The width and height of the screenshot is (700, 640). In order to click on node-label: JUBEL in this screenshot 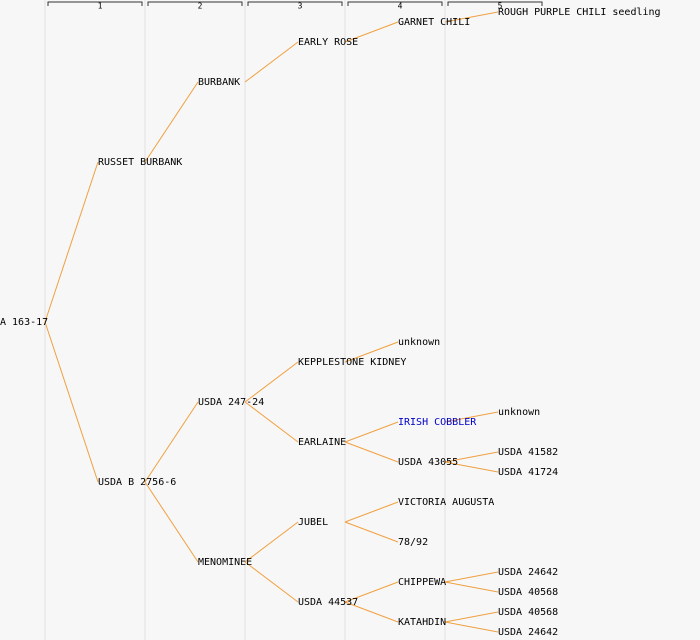, I will do `click(313, 522)`.